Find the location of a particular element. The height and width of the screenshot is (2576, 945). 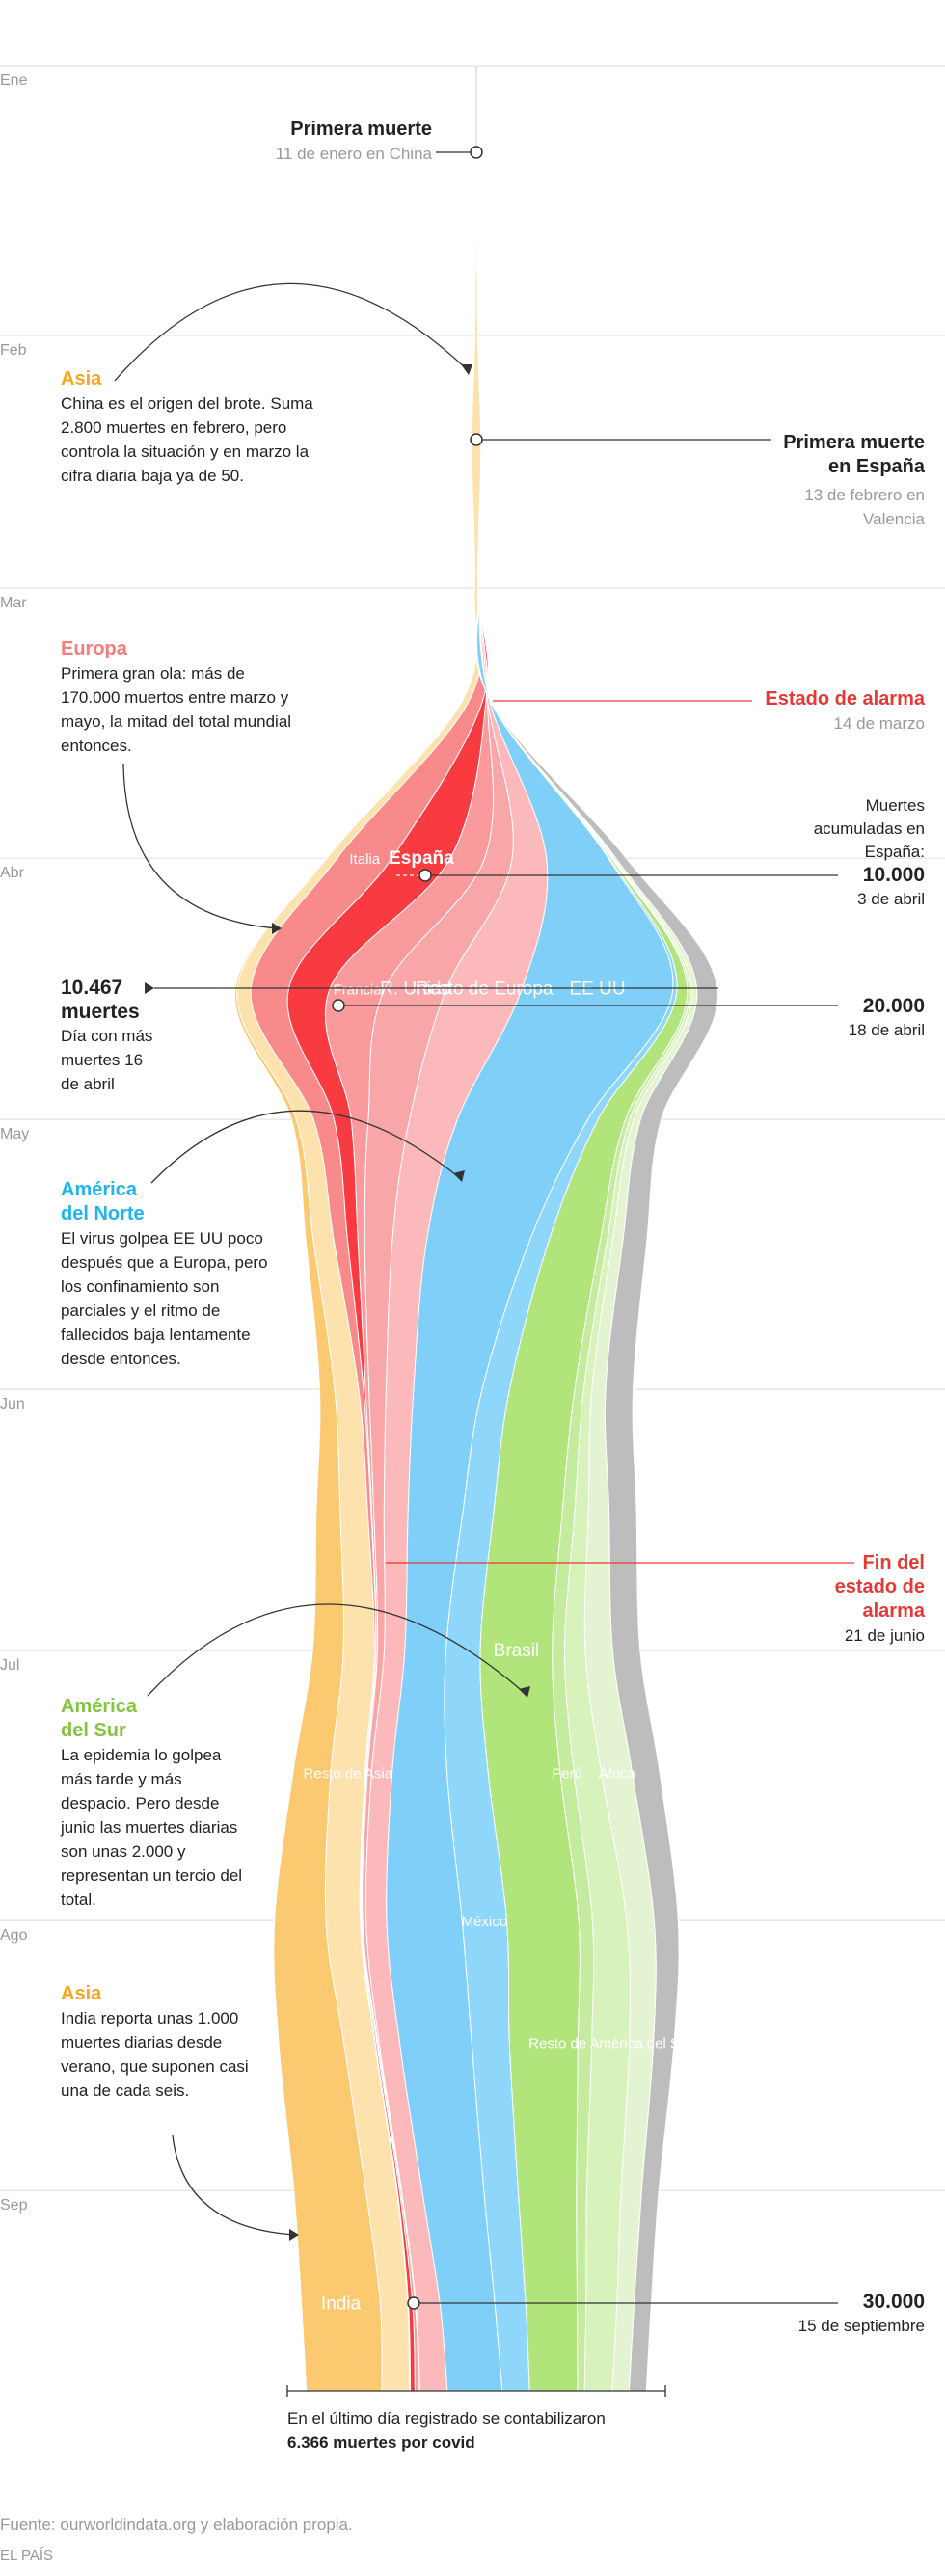

series-label: EE UU is located at coordinates (597, 990).